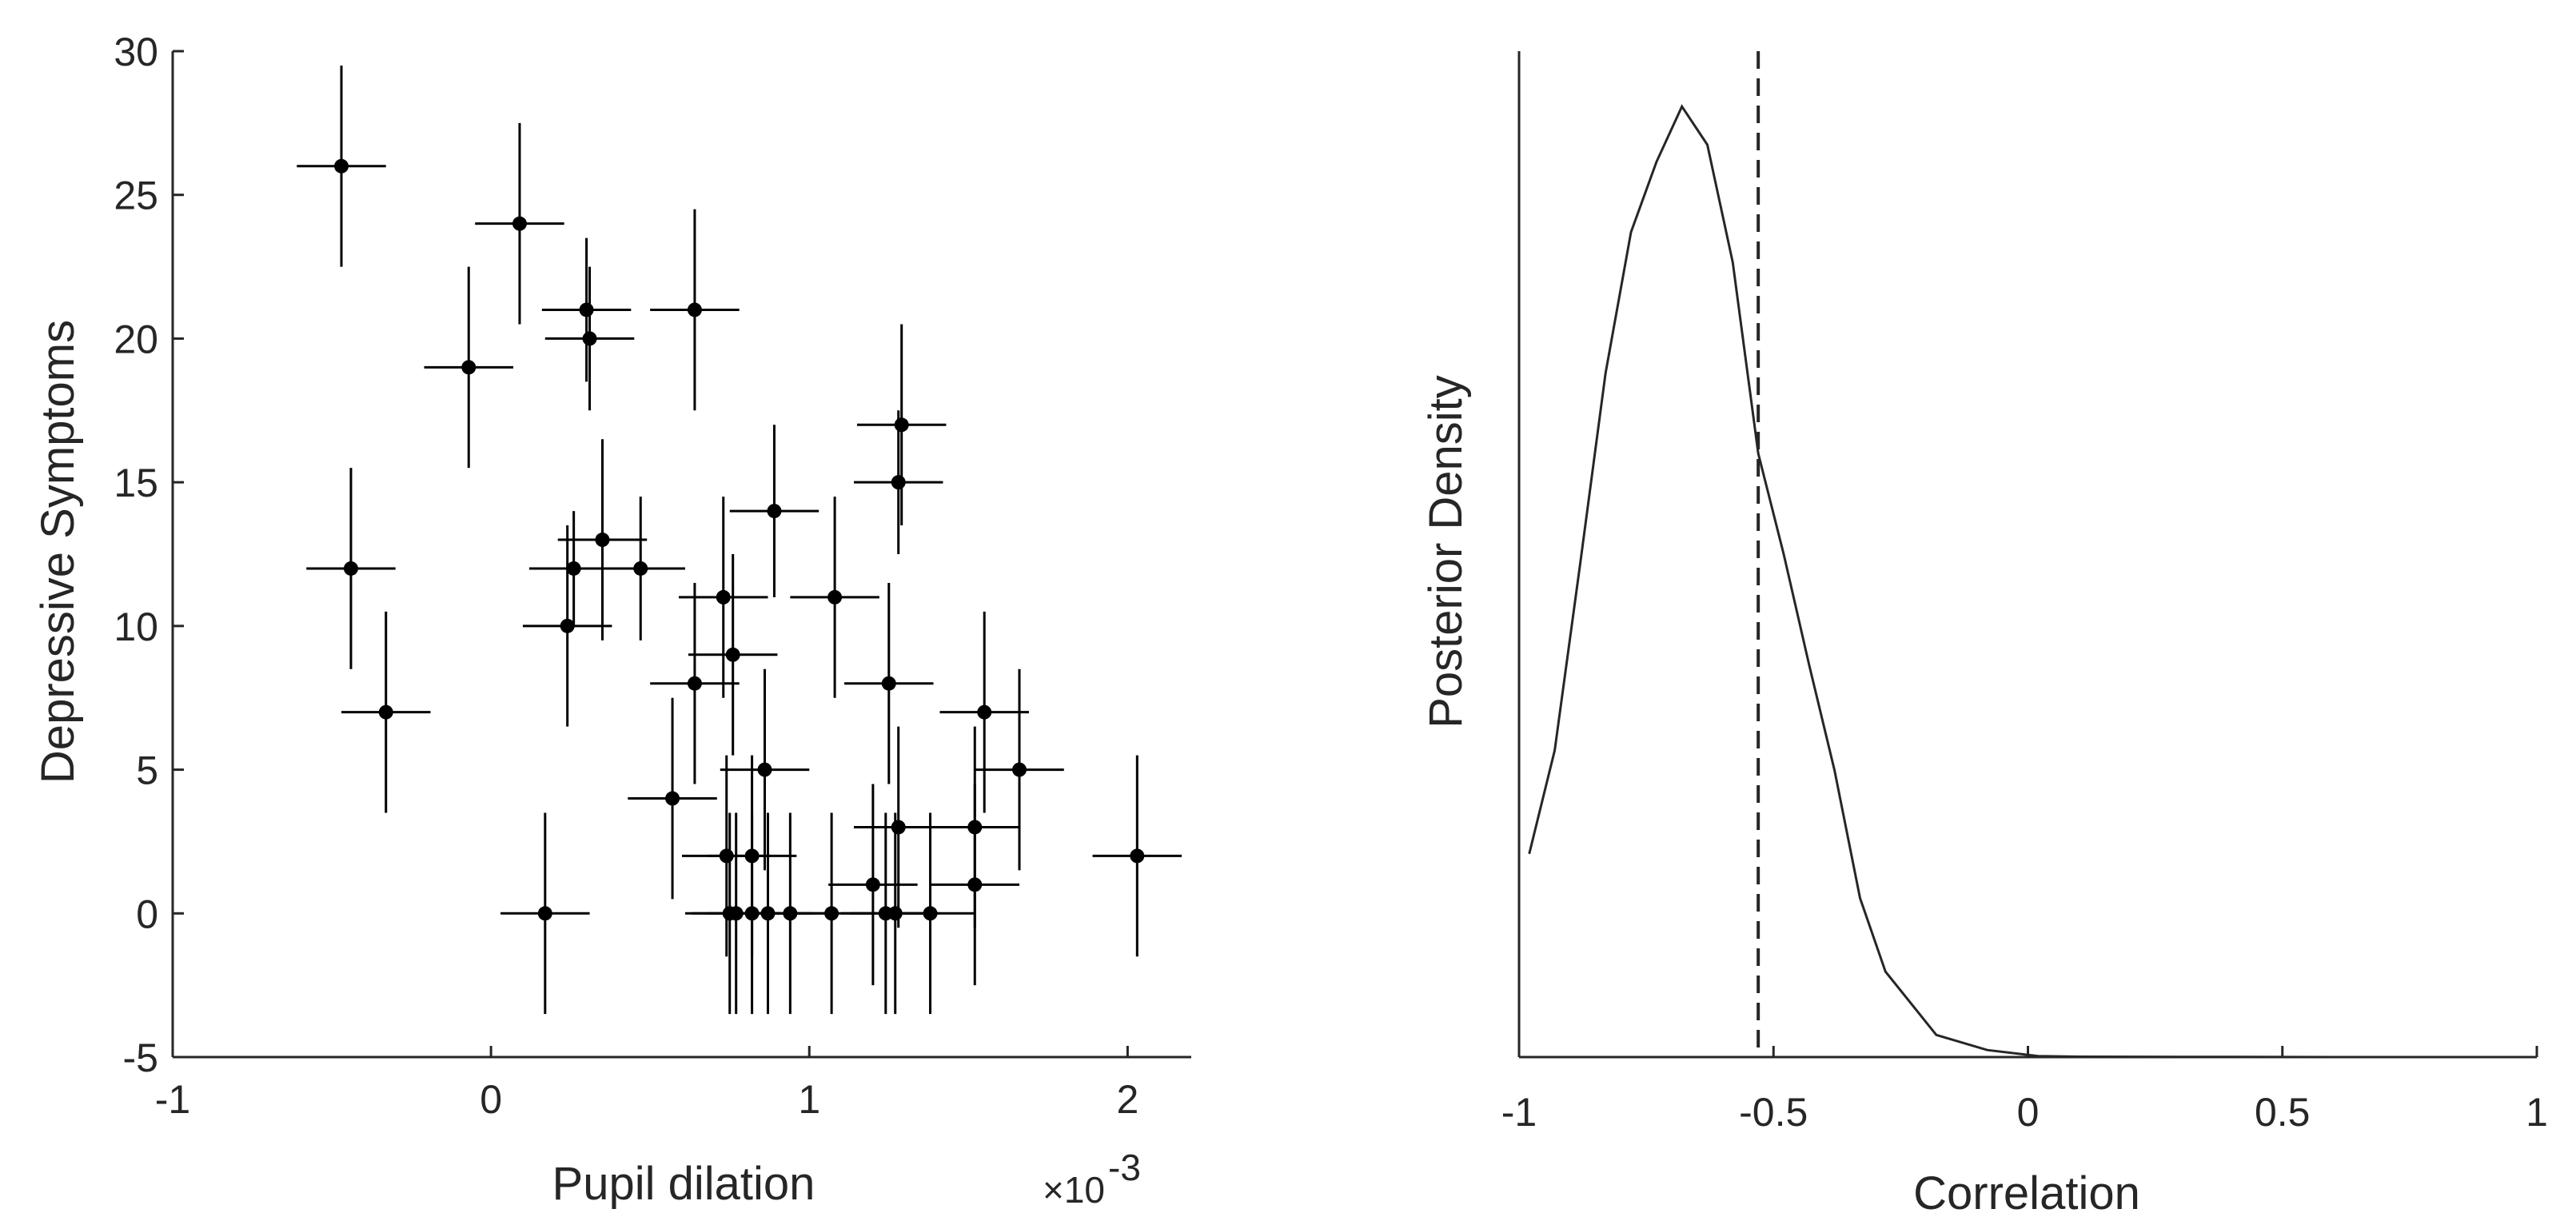  Describe the element at coordinates (1127, 1099) in the screenshot. I see `x-tick-label: 2` at that location.